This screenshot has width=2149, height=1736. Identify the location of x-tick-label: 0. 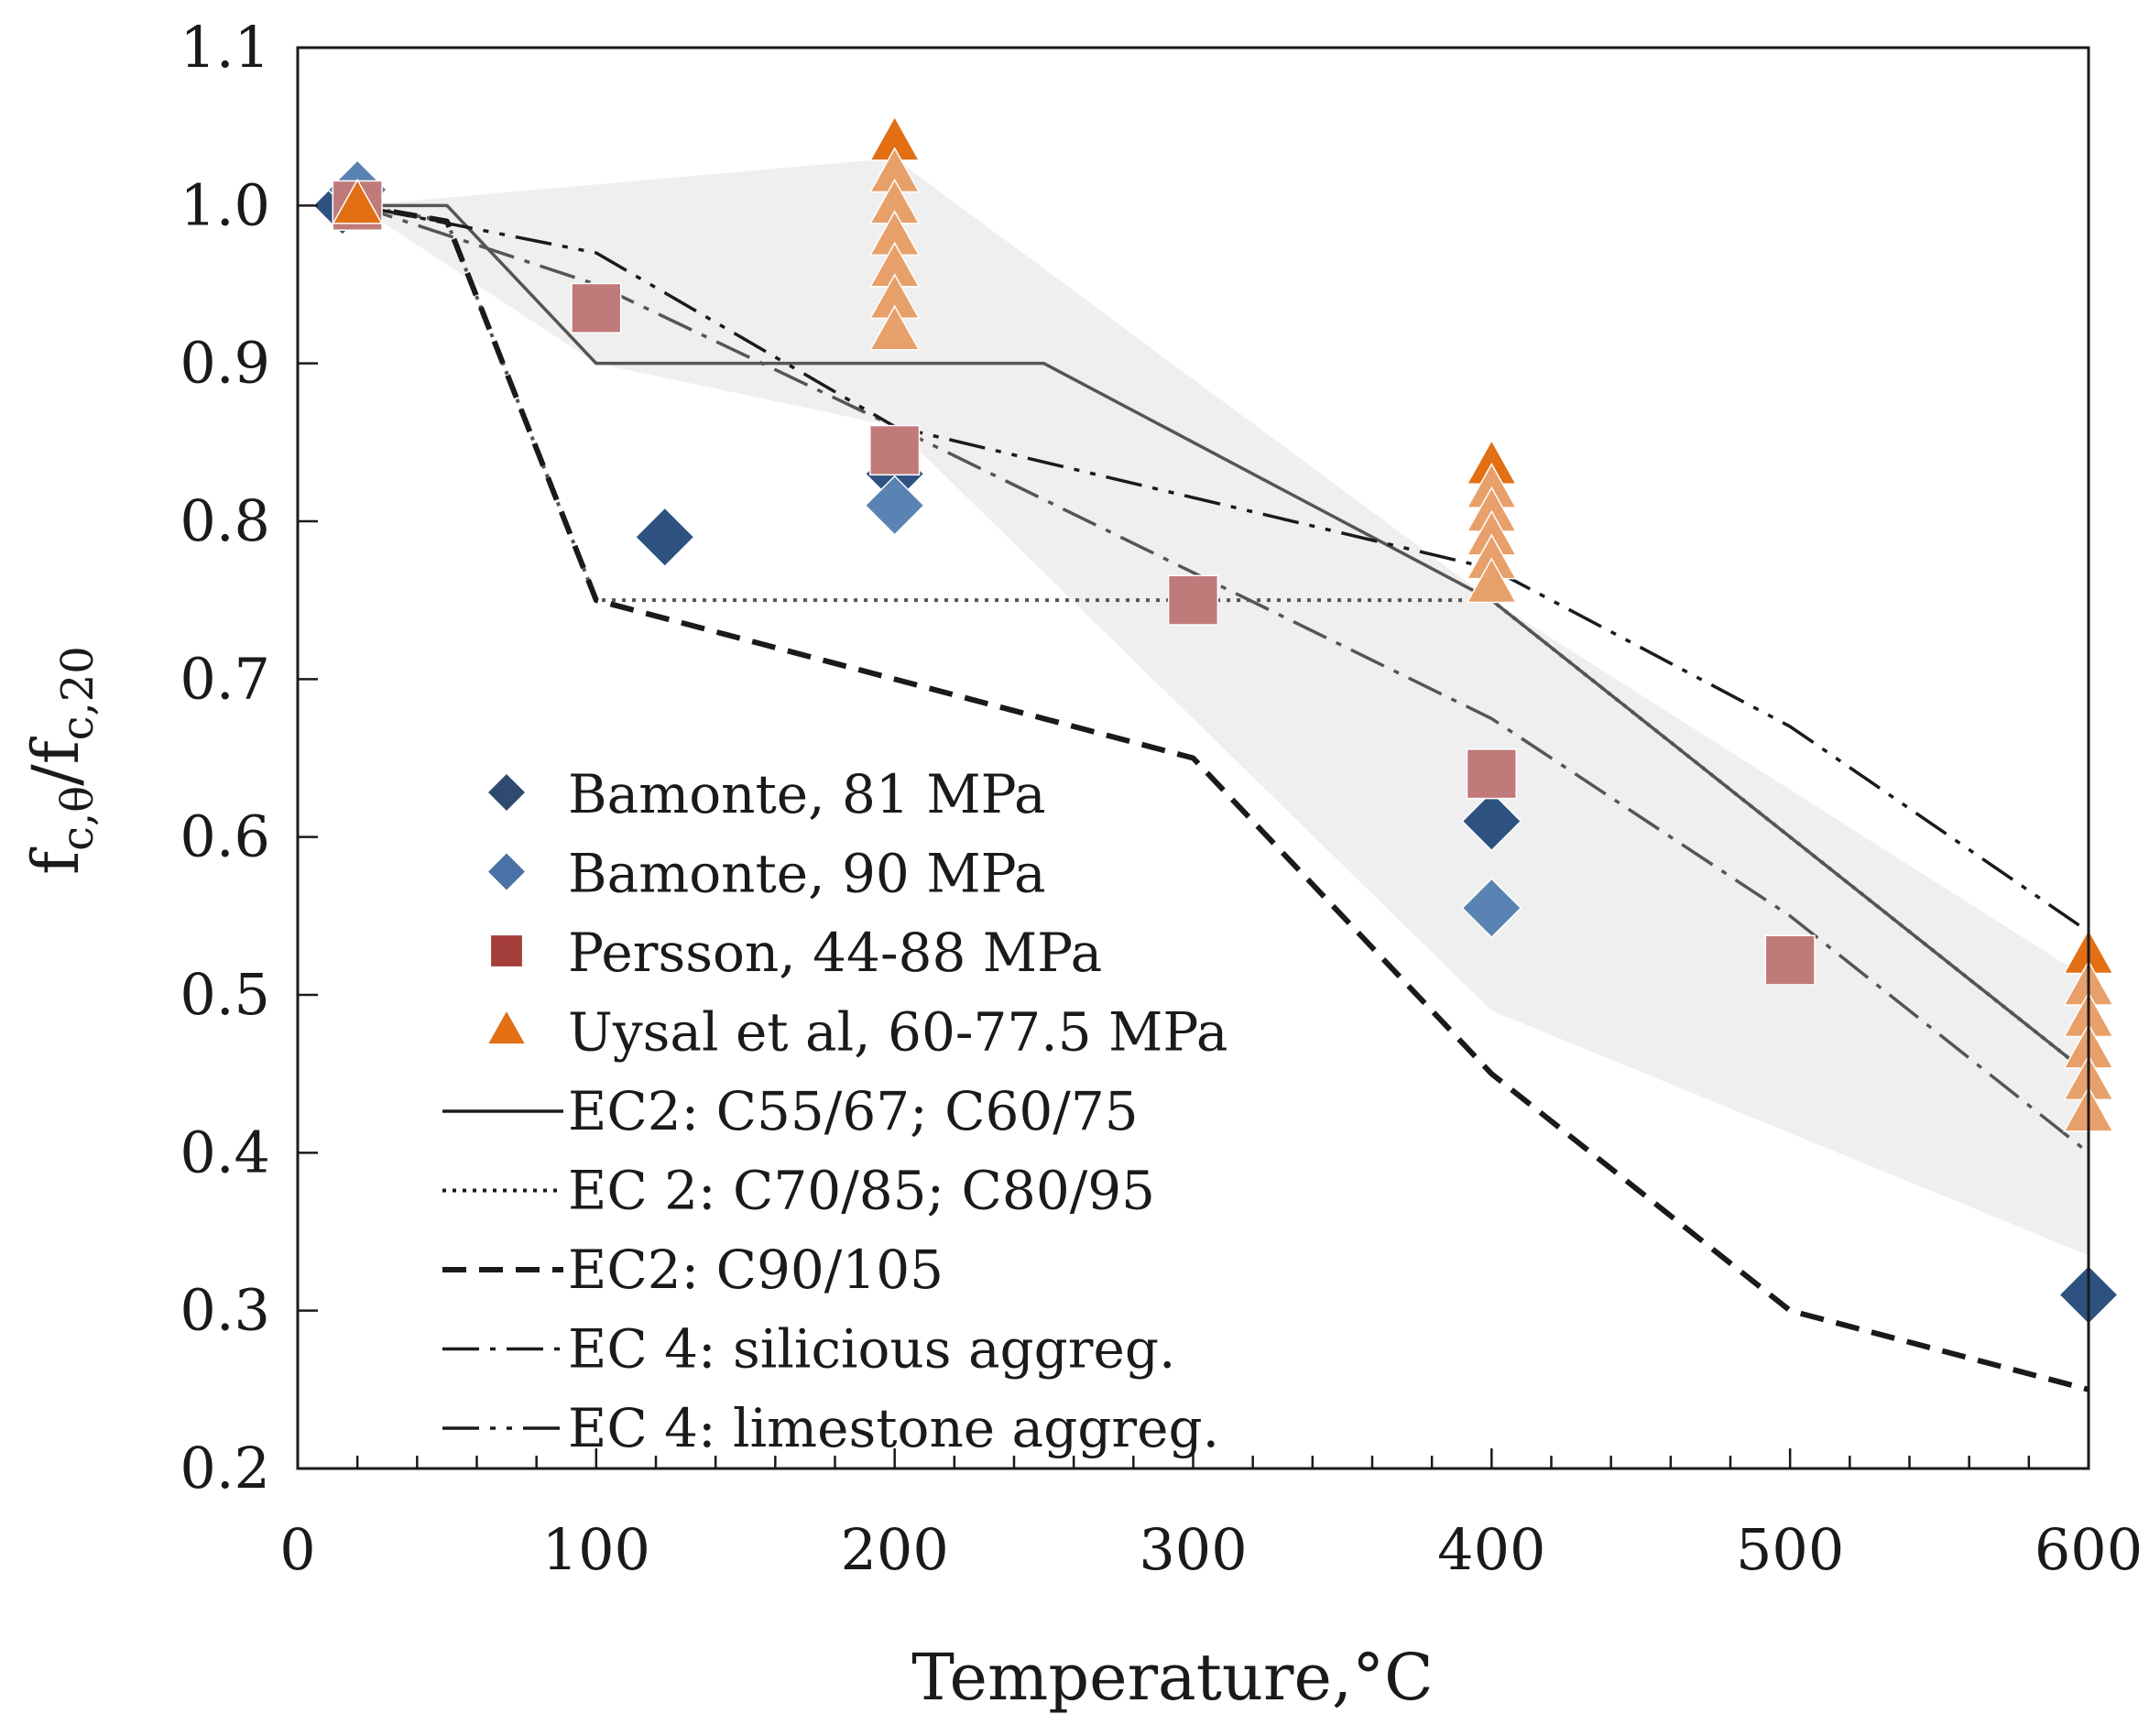
(297, 1550).